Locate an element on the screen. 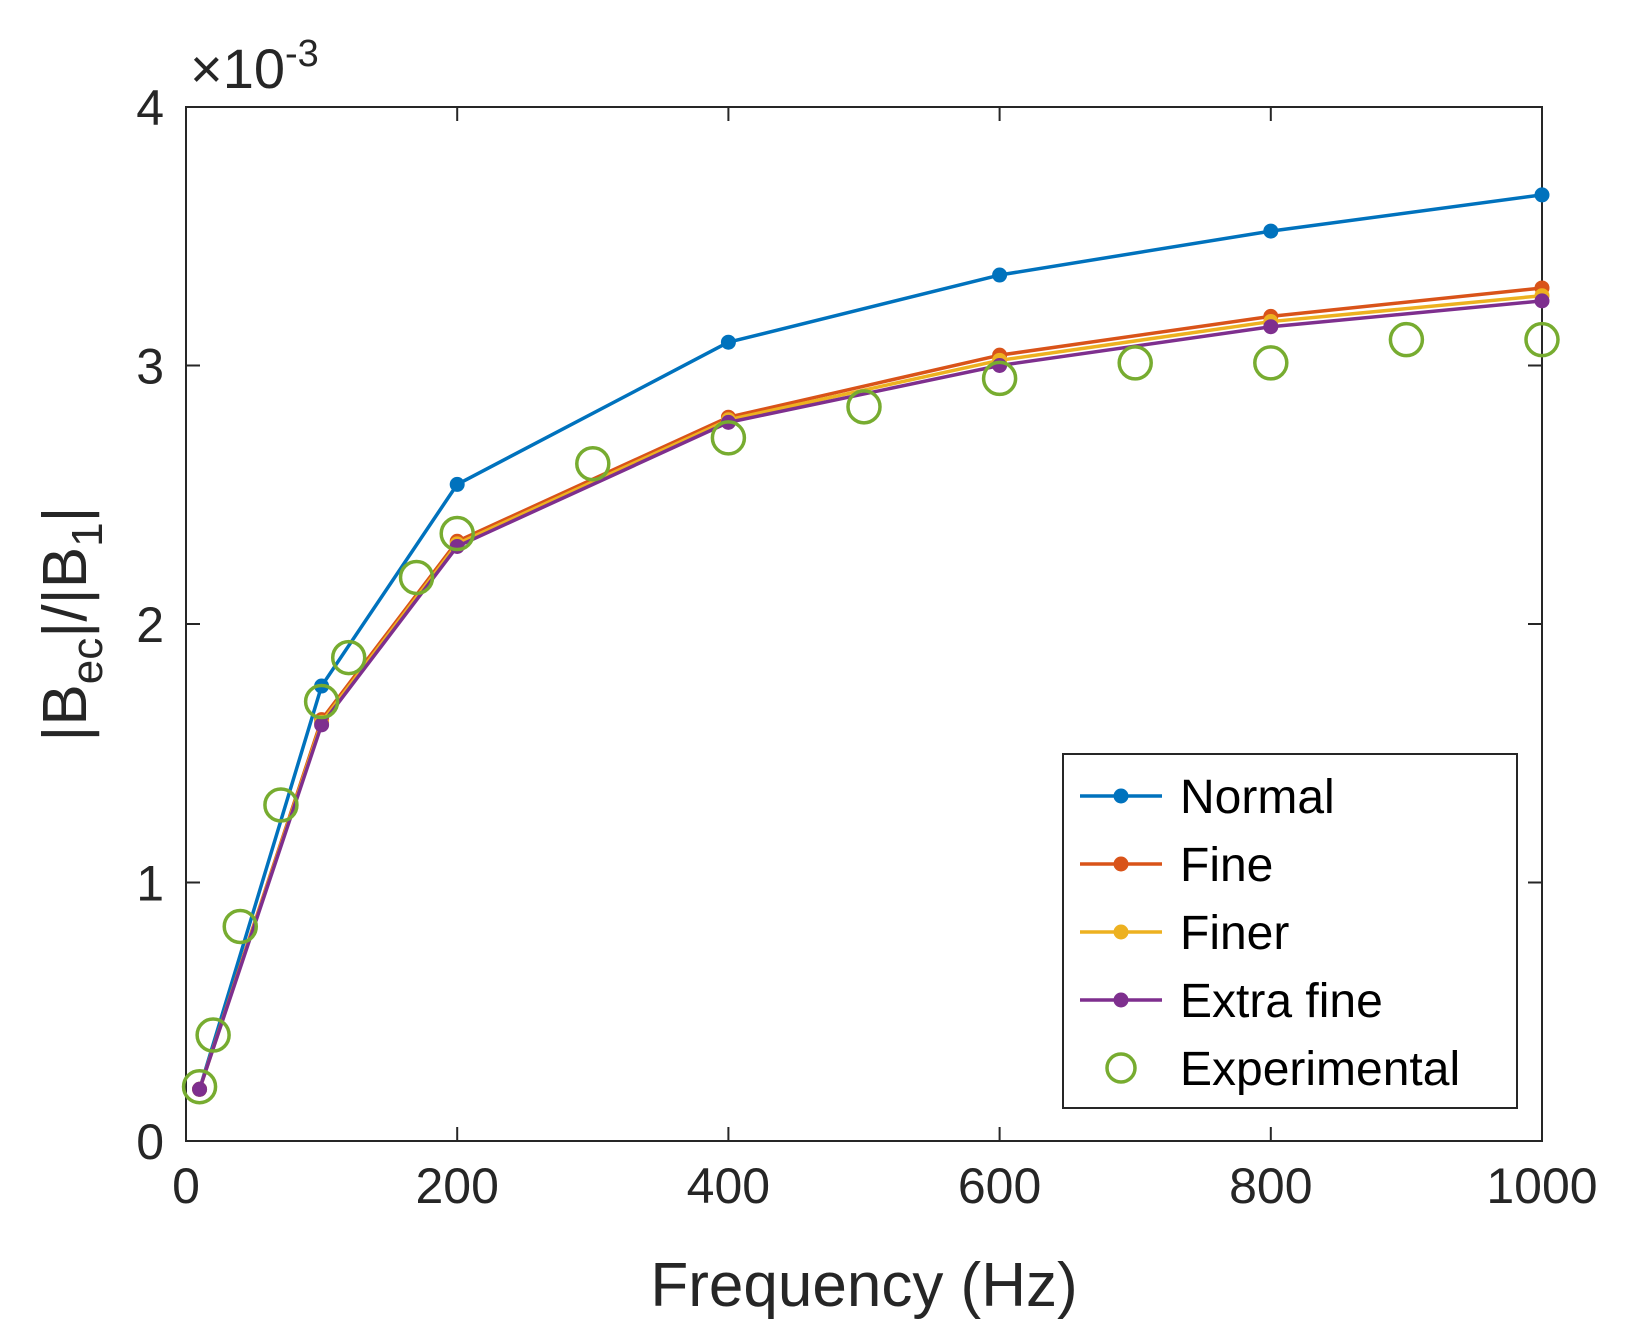 The width and height of the screenshot is (1625, 1336). y-title-sub2: 1 is located at coordinates (87, 534).